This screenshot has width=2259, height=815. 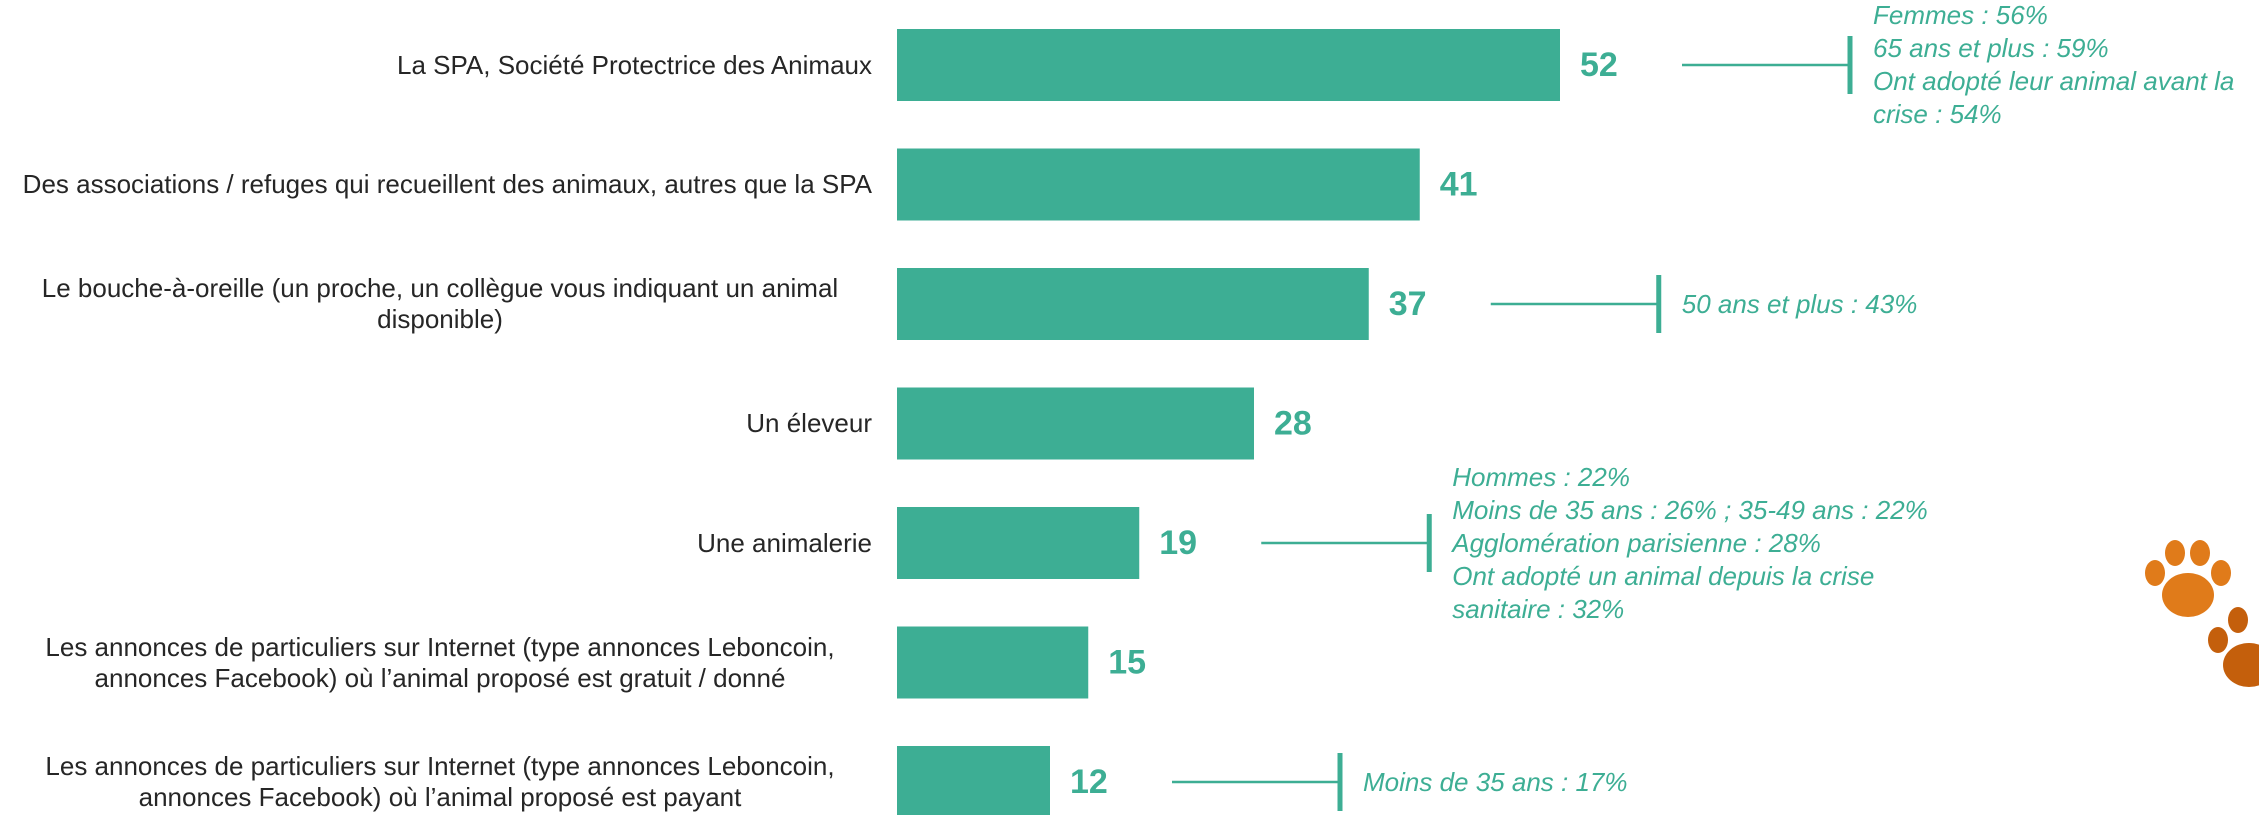 What do you see at coordinates (809, 423) in the screenshot?
I see `category-text: Un éleveur` at bounding box center [809, 423].